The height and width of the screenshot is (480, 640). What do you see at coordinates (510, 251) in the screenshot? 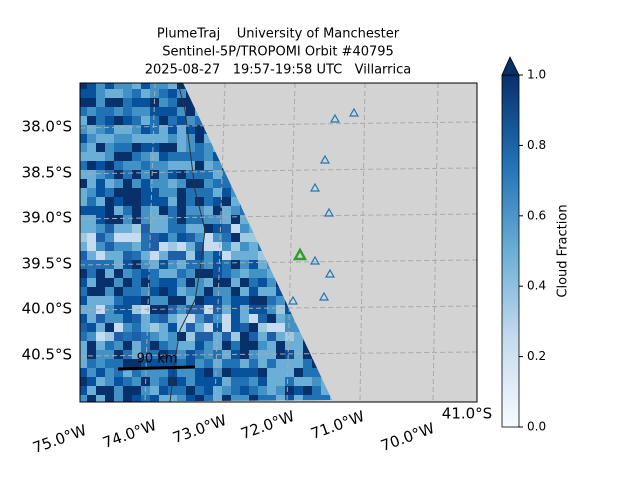
I see `colorbar` at bounding box center [510, 251].